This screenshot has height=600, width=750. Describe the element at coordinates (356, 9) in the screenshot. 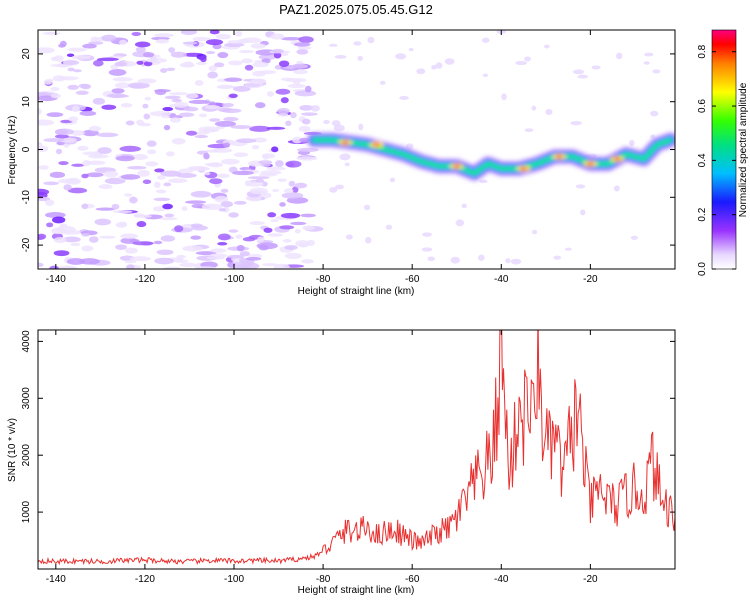

I see `chart-title: PAZ1.2025.075.05.45.G12` at that location.